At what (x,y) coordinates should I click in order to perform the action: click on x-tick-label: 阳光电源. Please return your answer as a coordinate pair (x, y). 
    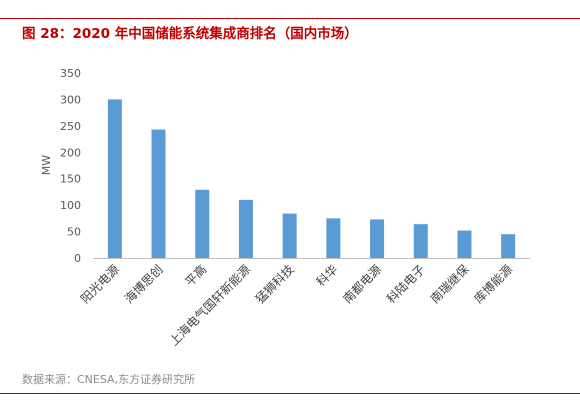
    Looking at the image, I should click on (100, 284).